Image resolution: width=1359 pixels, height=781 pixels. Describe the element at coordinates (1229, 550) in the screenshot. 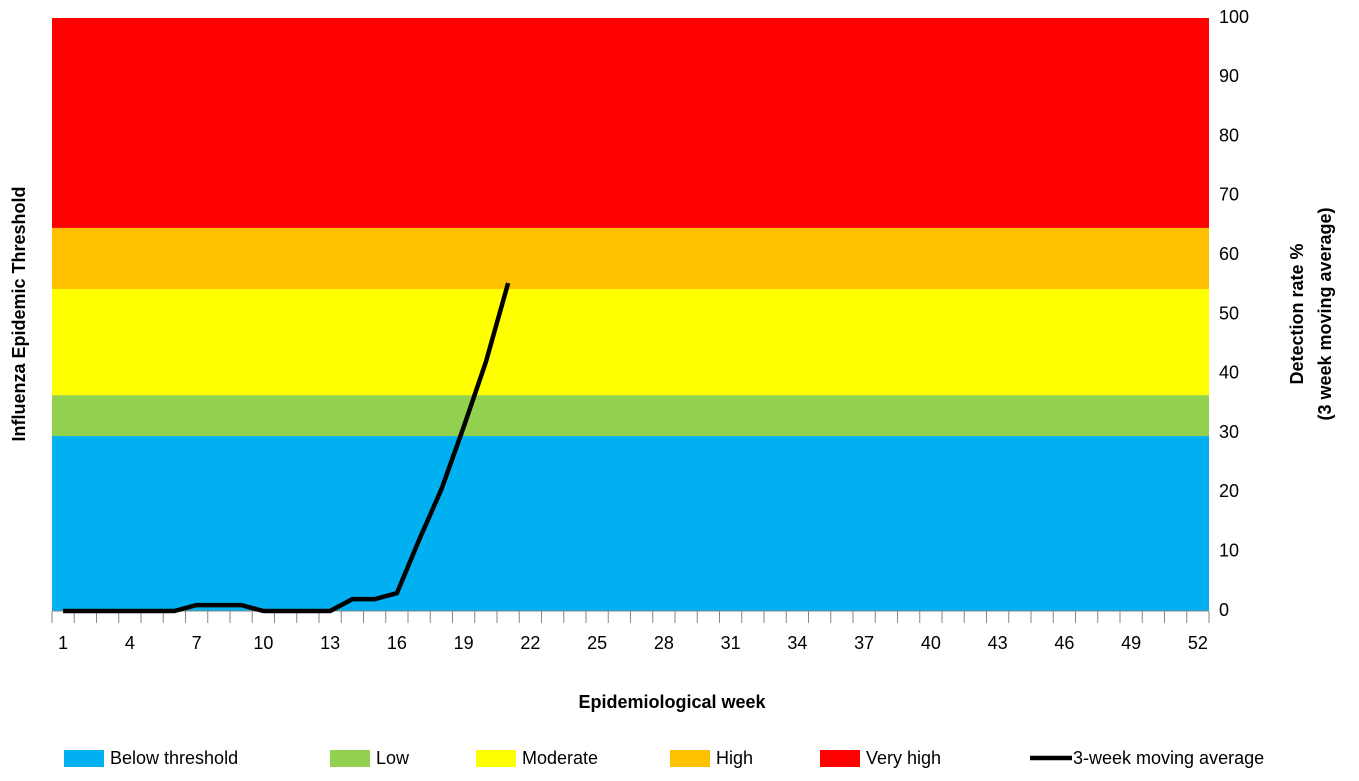

I see `y-tick-label: 10` at that location.